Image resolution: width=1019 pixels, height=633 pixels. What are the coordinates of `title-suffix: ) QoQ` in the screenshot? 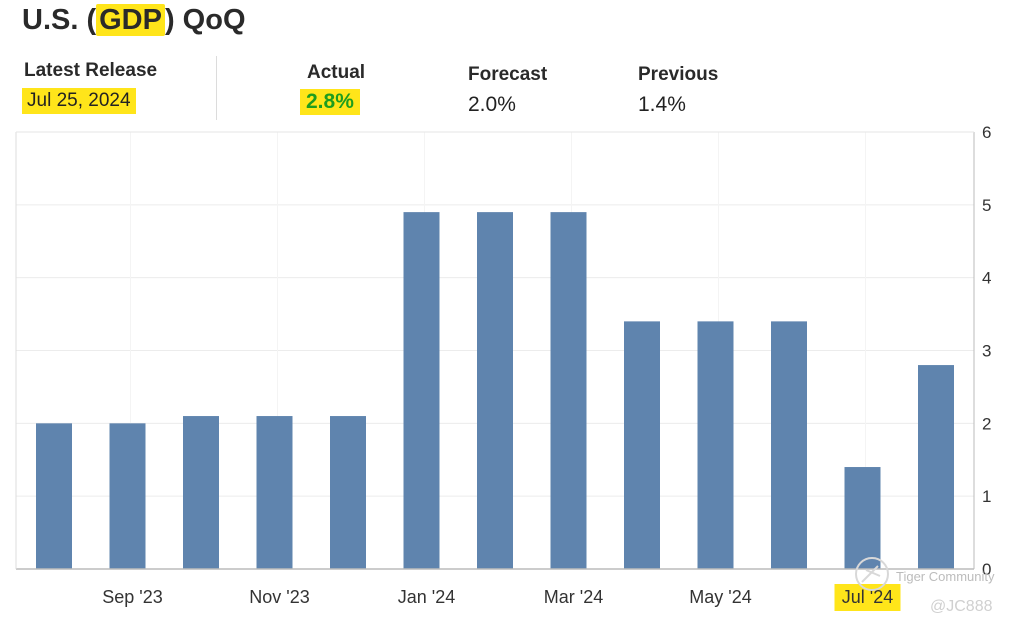 It's located at (205, 20).